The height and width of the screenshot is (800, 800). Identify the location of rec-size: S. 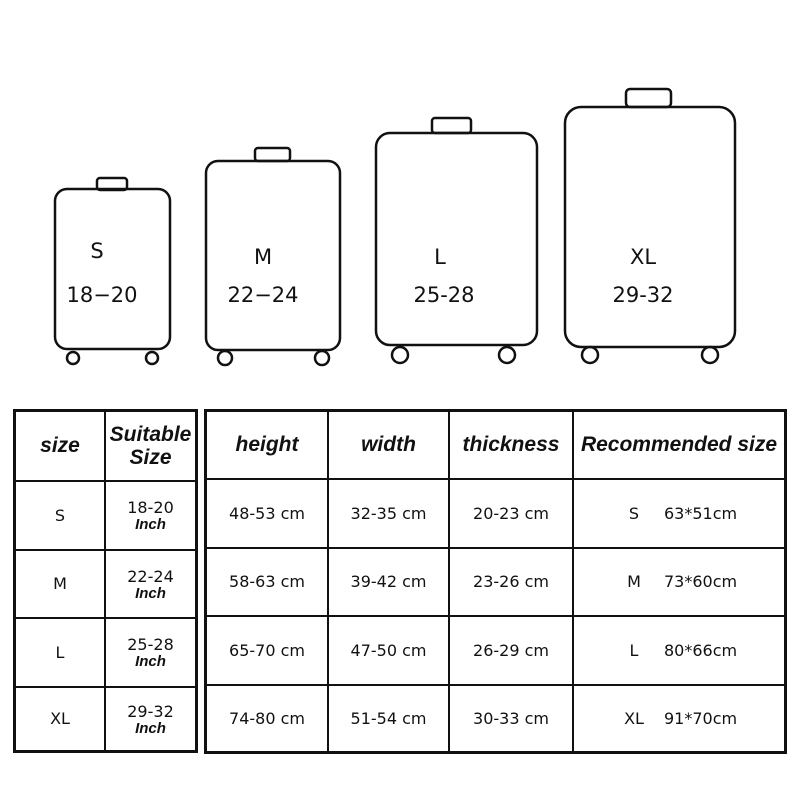
(634, 513).